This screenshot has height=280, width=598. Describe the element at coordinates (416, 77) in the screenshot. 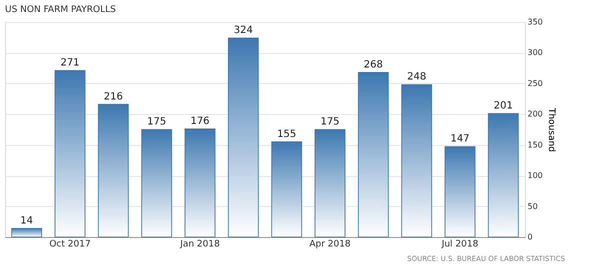

I see `data-label: 248` at that location.